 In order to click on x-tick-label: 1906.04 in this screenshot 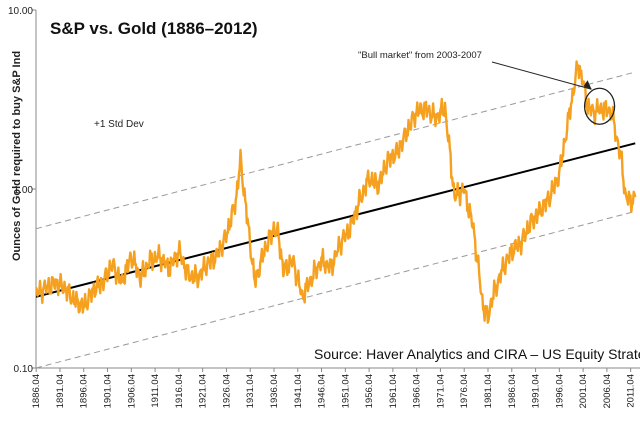, I will do `click(131, 391)`.